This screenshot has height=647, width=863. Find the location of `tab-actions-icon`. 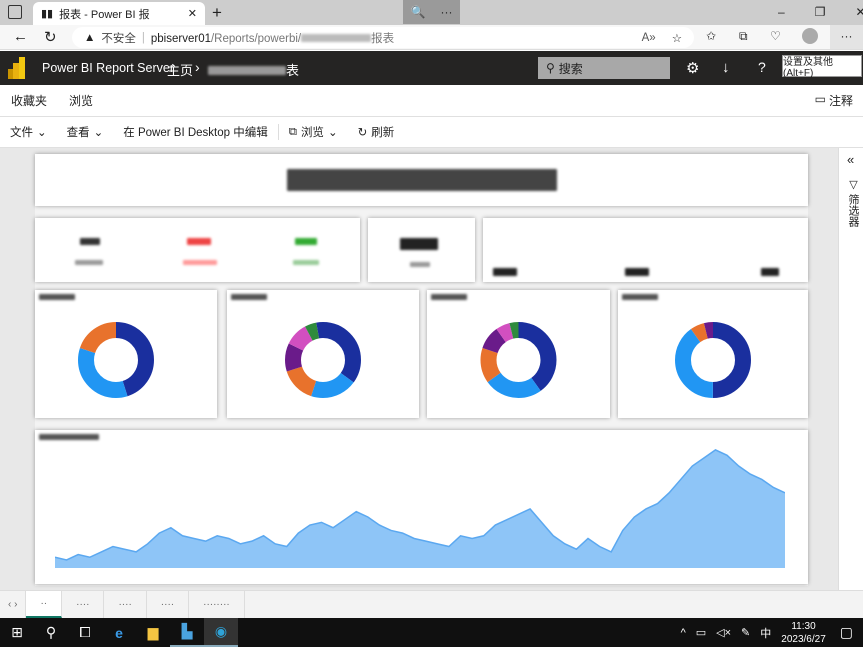

tab-actions-icon is located at coordinates (15, 12).